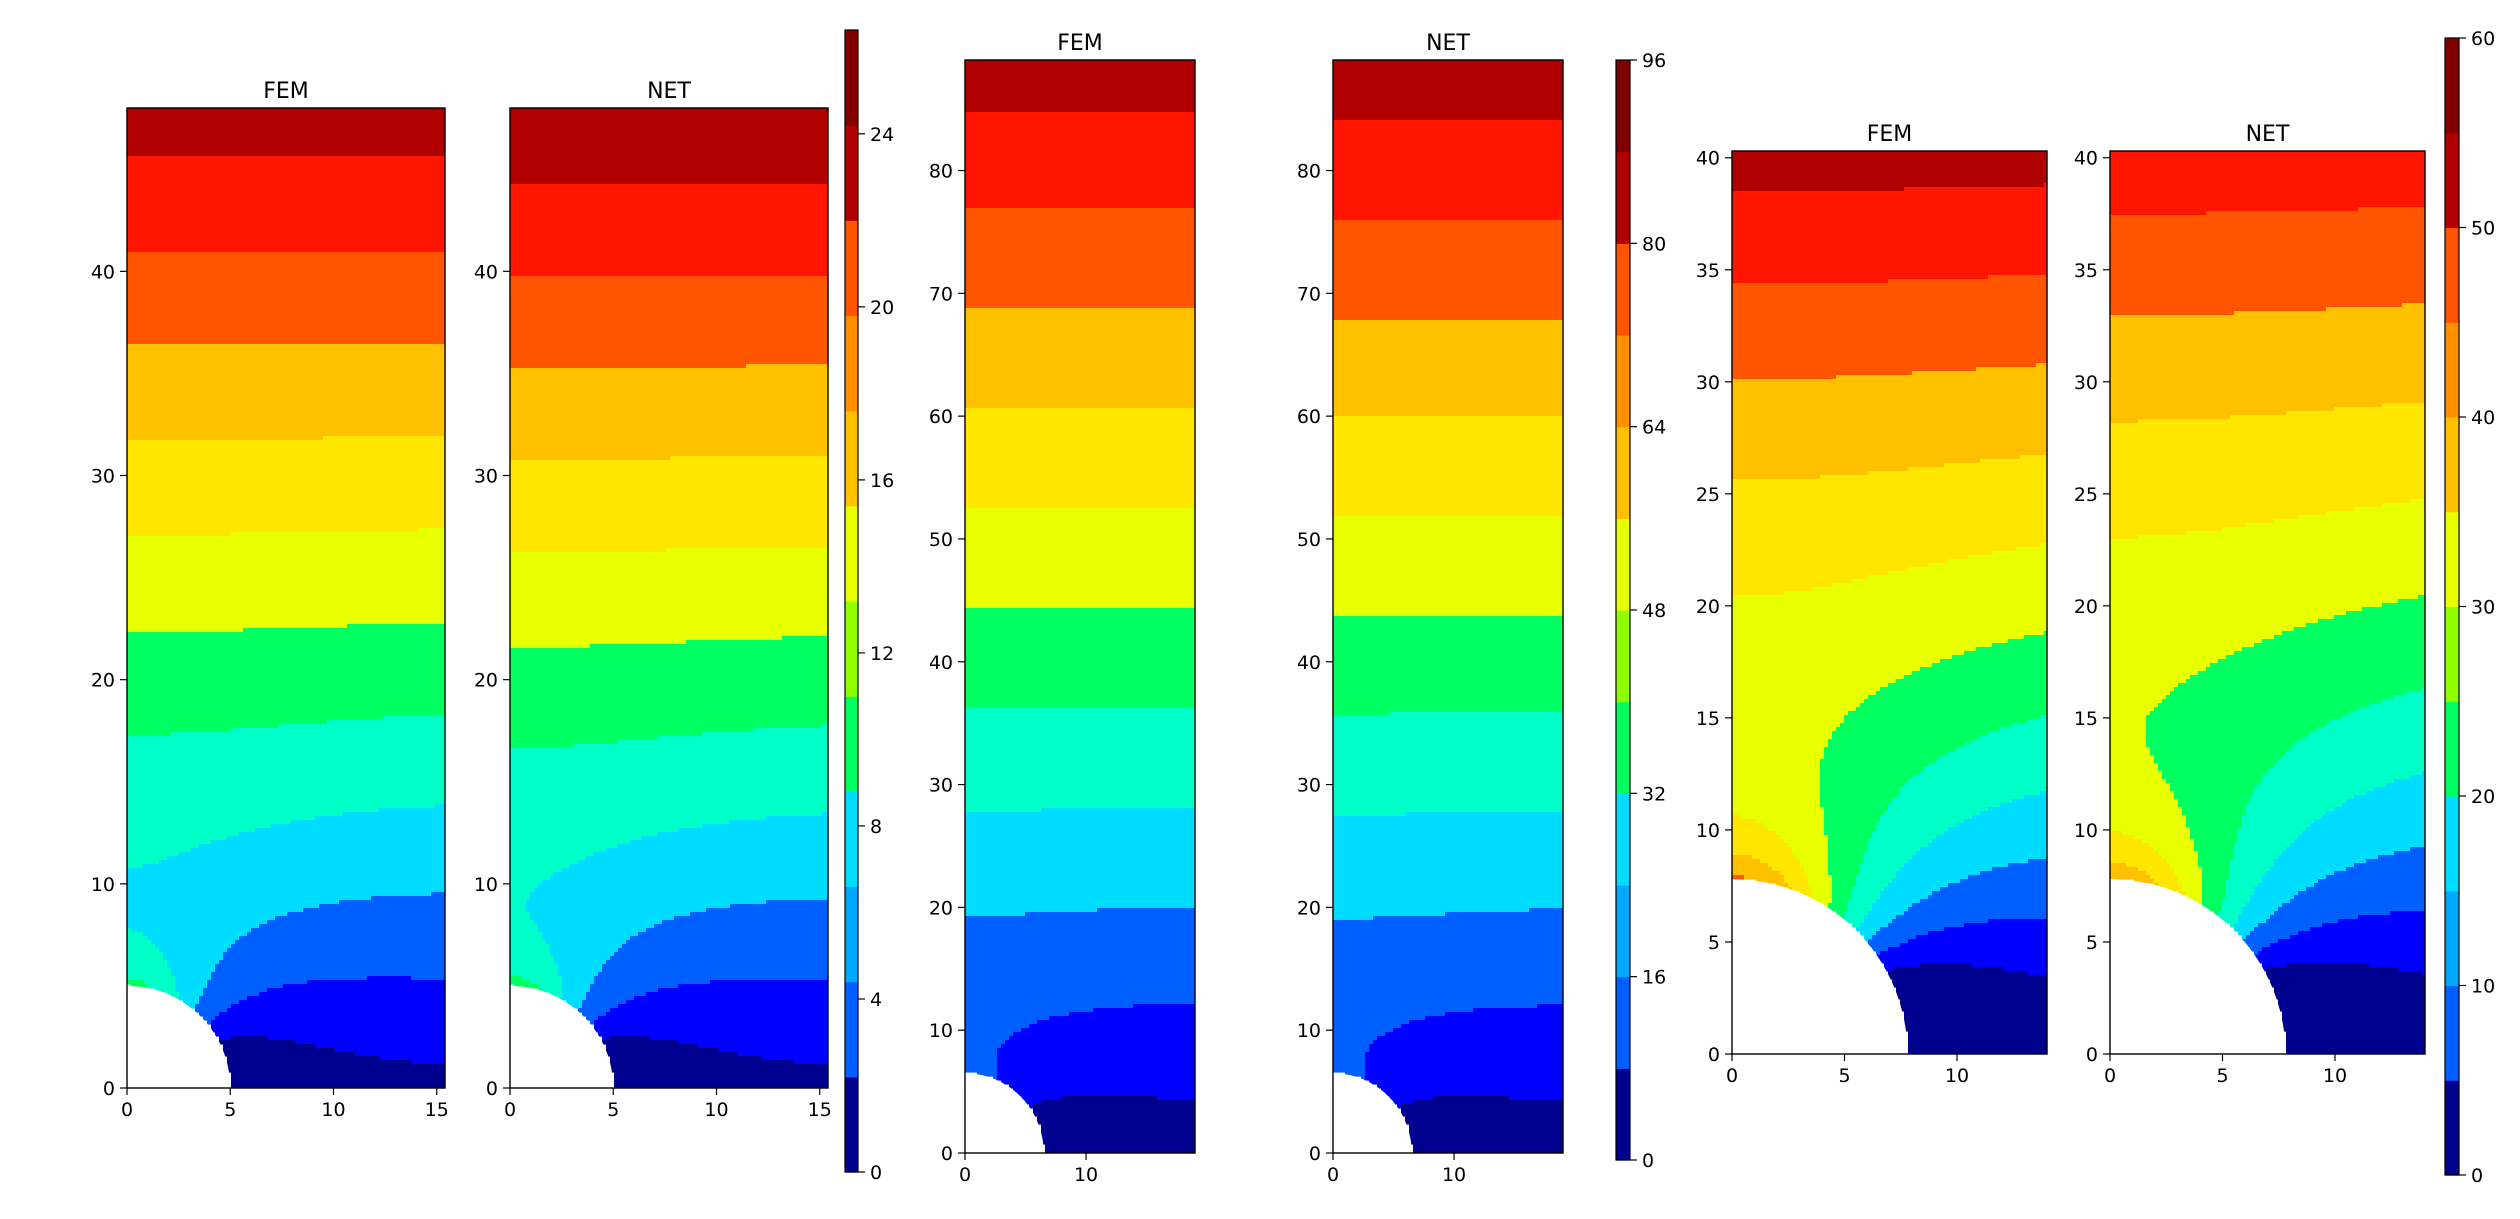  Describe the element at coordinates (1654, 428) in the screenshot. I see `colorbar-tick-label: 64` at that location.